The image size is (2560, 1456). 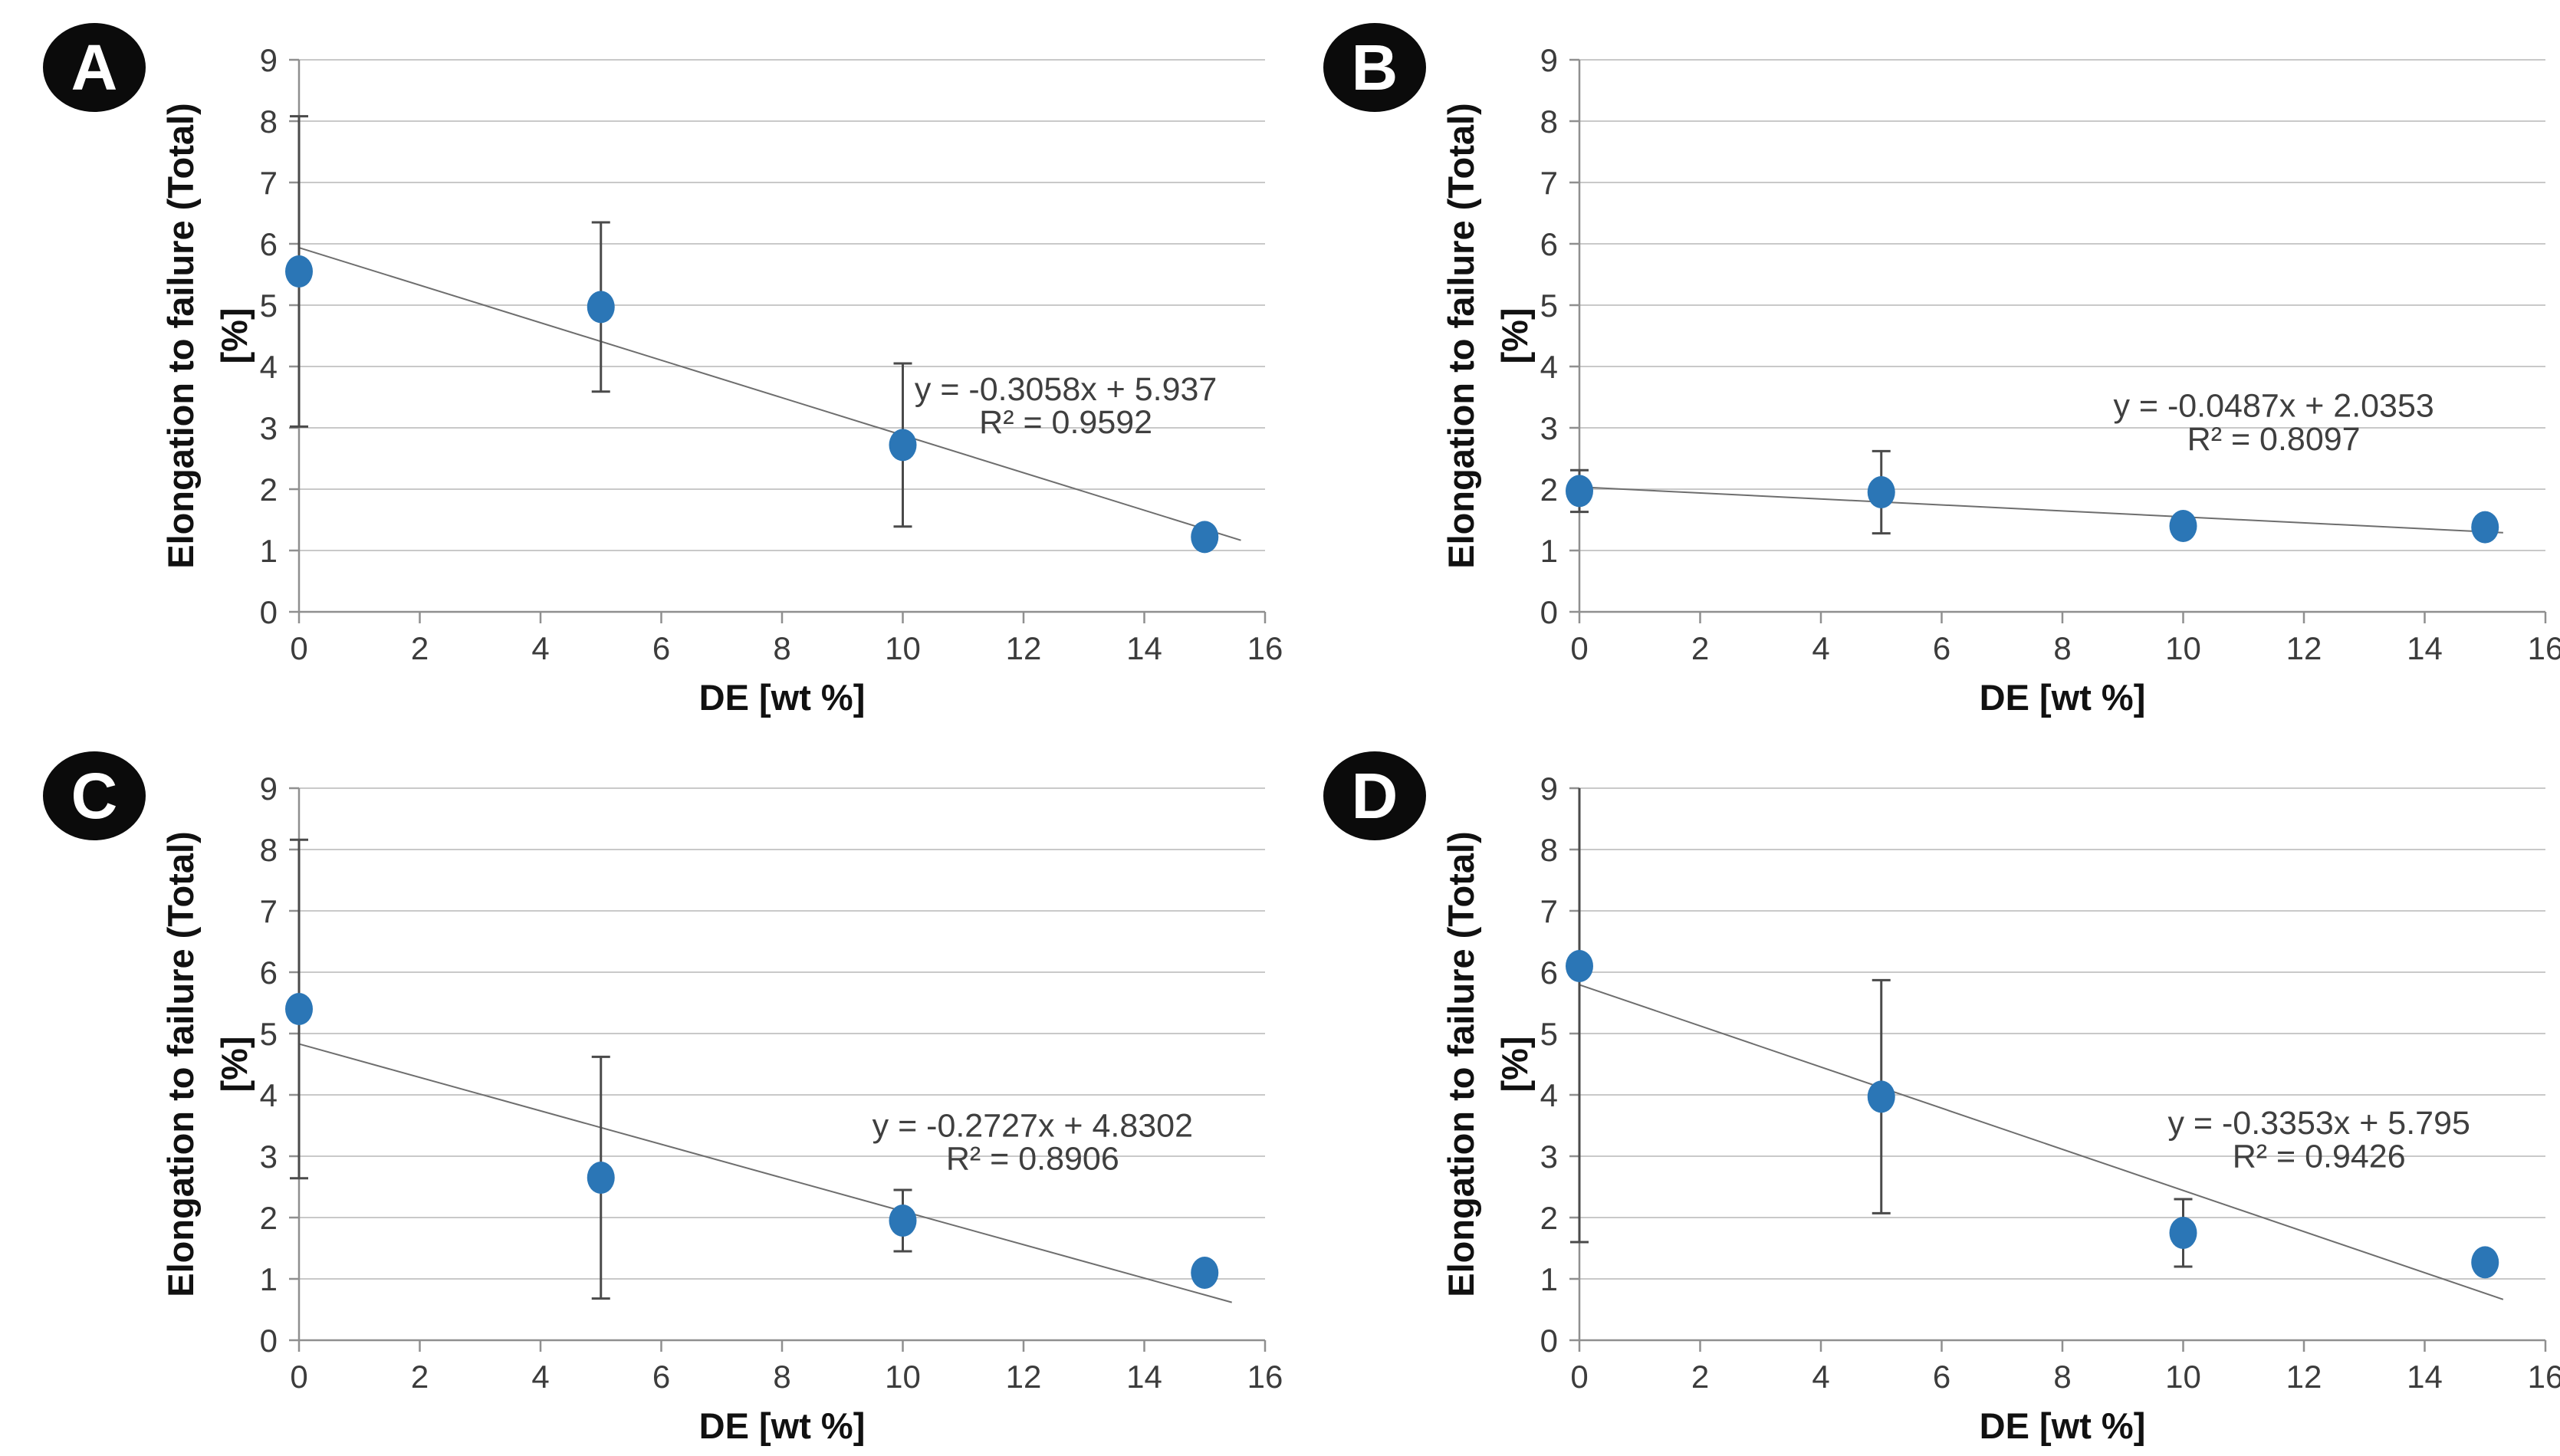 What do you see at coordinates (1065, 422) in the screenshot?
I see `r-squared-label: R² = 0.9592` at bounding box center [1065, 422].